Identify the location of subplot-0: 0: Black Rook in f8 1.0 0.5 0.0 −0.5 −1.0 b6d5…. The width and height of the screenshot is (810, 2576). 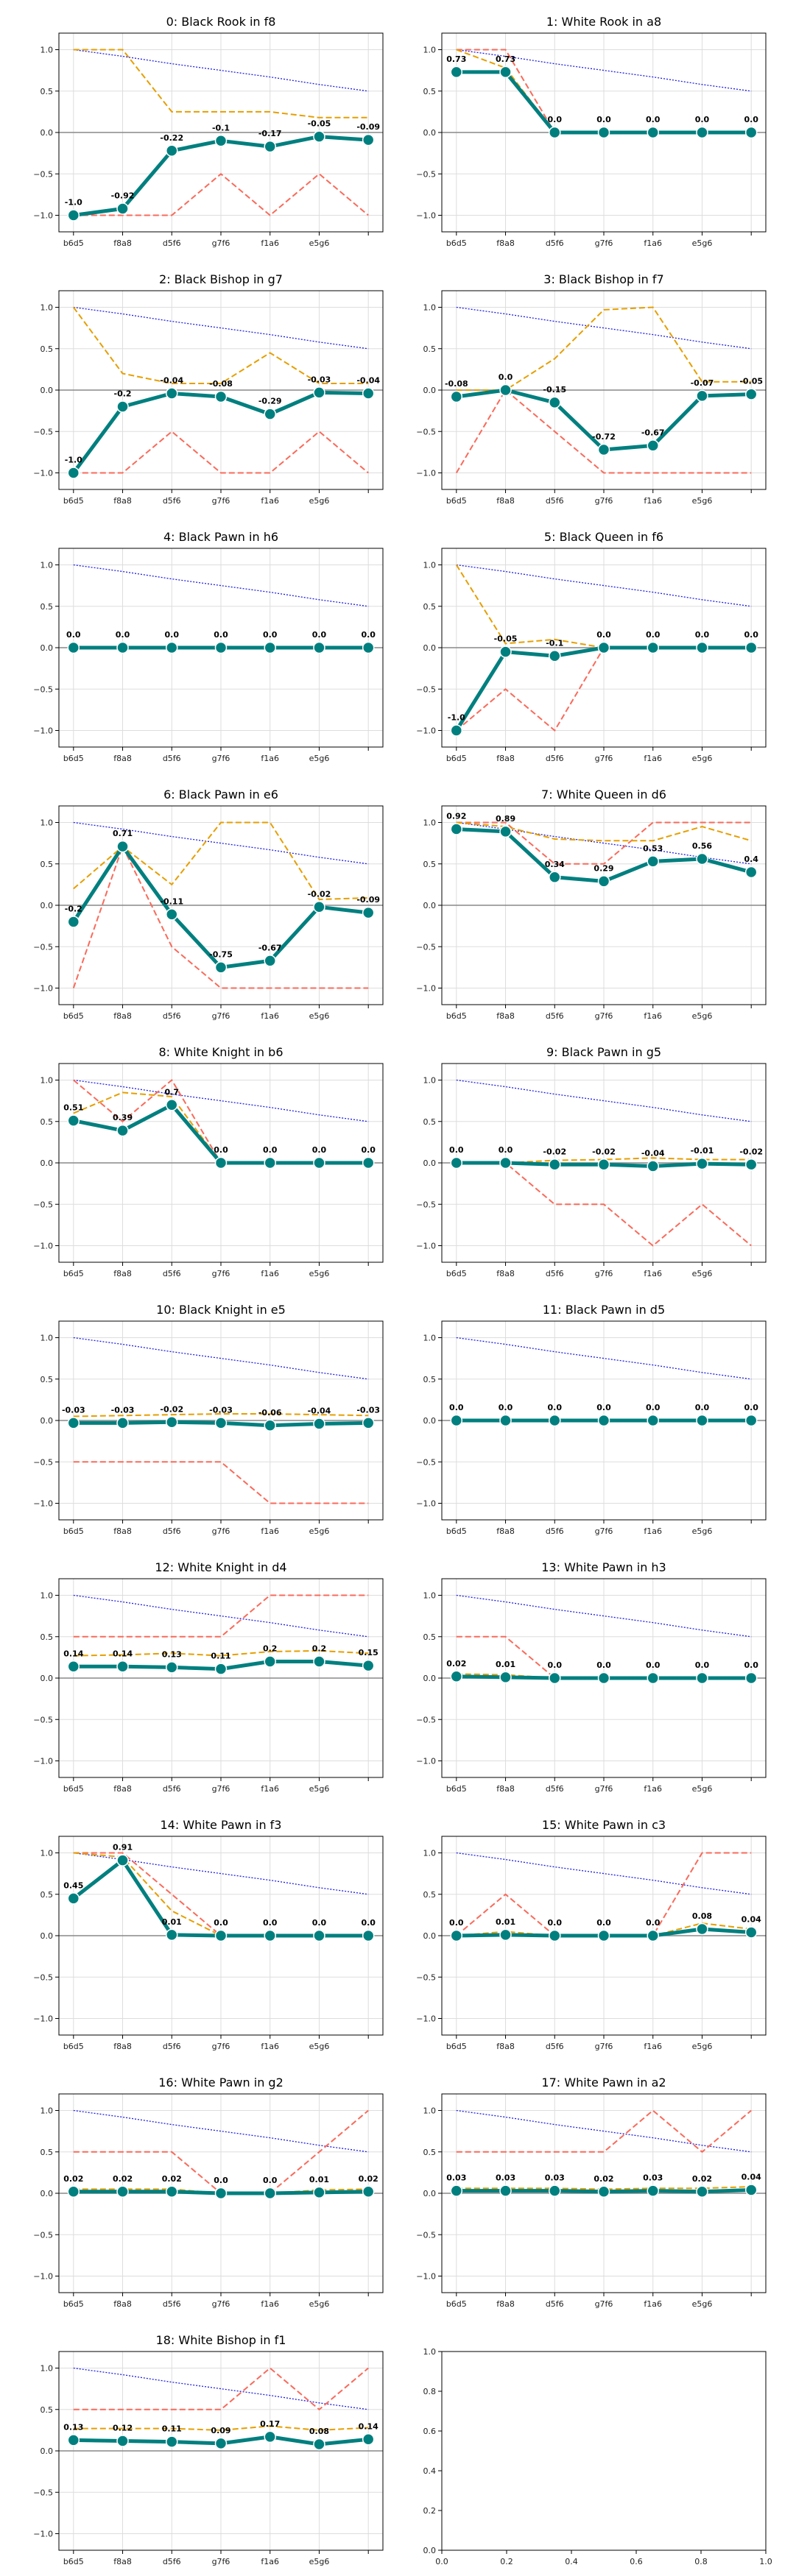
(208, 131).